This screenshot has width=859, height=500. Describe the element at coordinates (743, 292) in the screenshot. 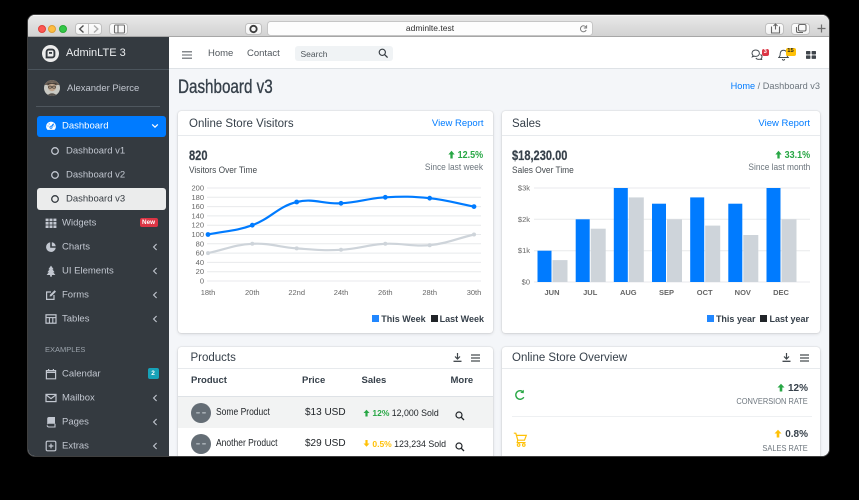

I see `svg-text: NOV` at that location.